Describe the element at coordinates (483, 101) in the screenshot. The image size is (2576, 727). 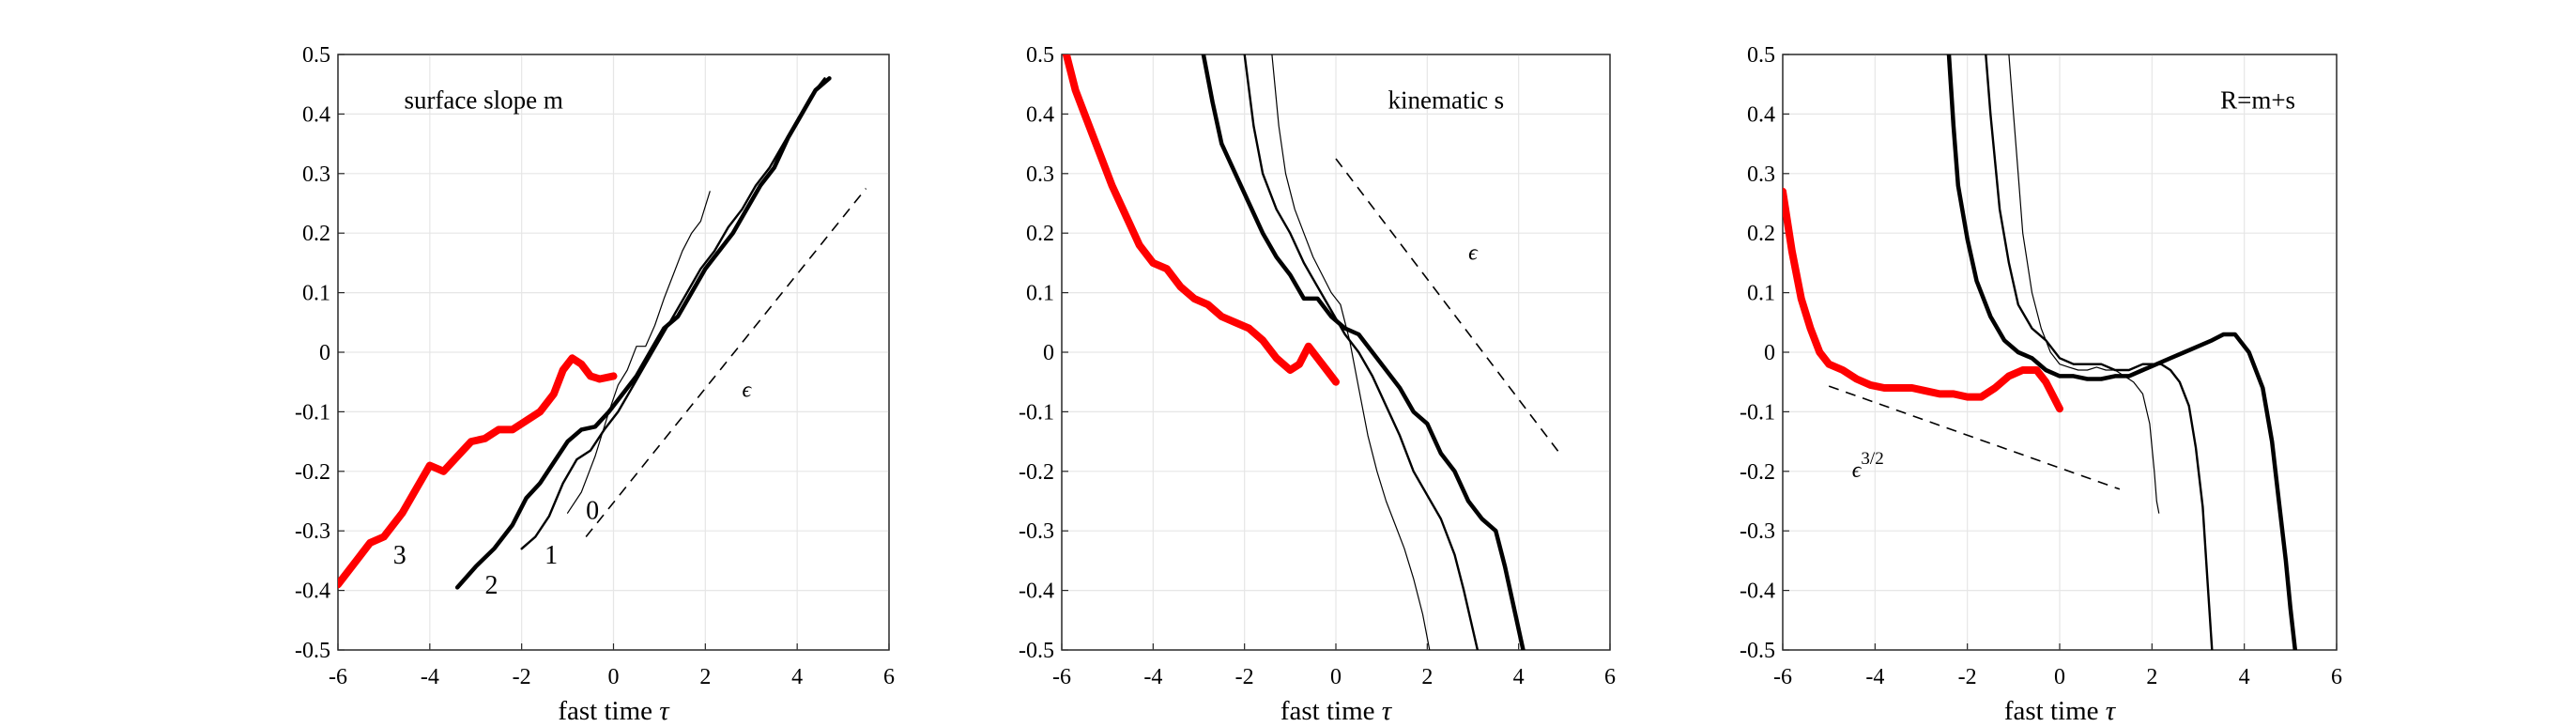
I see `panel-title: surface slope m` at that location.